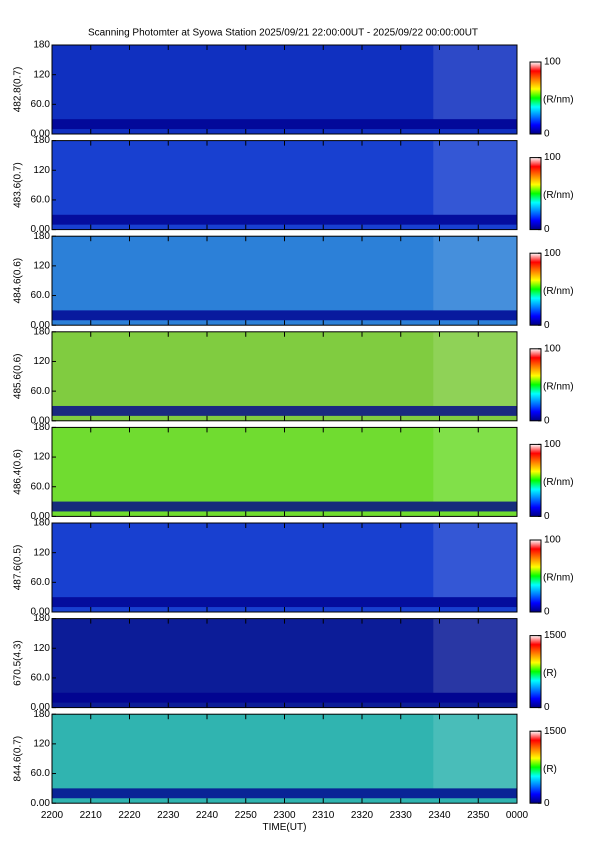 This screenshot has width=595, height=842. What do you see at coordinates (284, 376) in the screenshot?
I see `heatmap` at bounding box center [284, 376].